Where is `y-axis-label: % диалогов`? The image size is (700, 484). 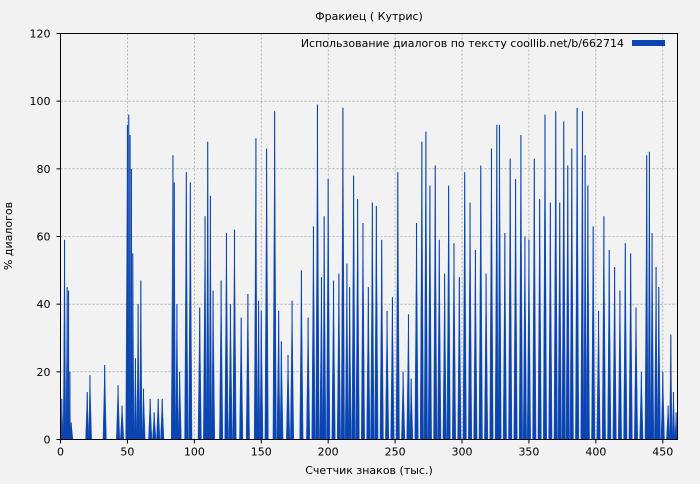 y-axis-label: % диалогов is located at coordinates (8, 236).